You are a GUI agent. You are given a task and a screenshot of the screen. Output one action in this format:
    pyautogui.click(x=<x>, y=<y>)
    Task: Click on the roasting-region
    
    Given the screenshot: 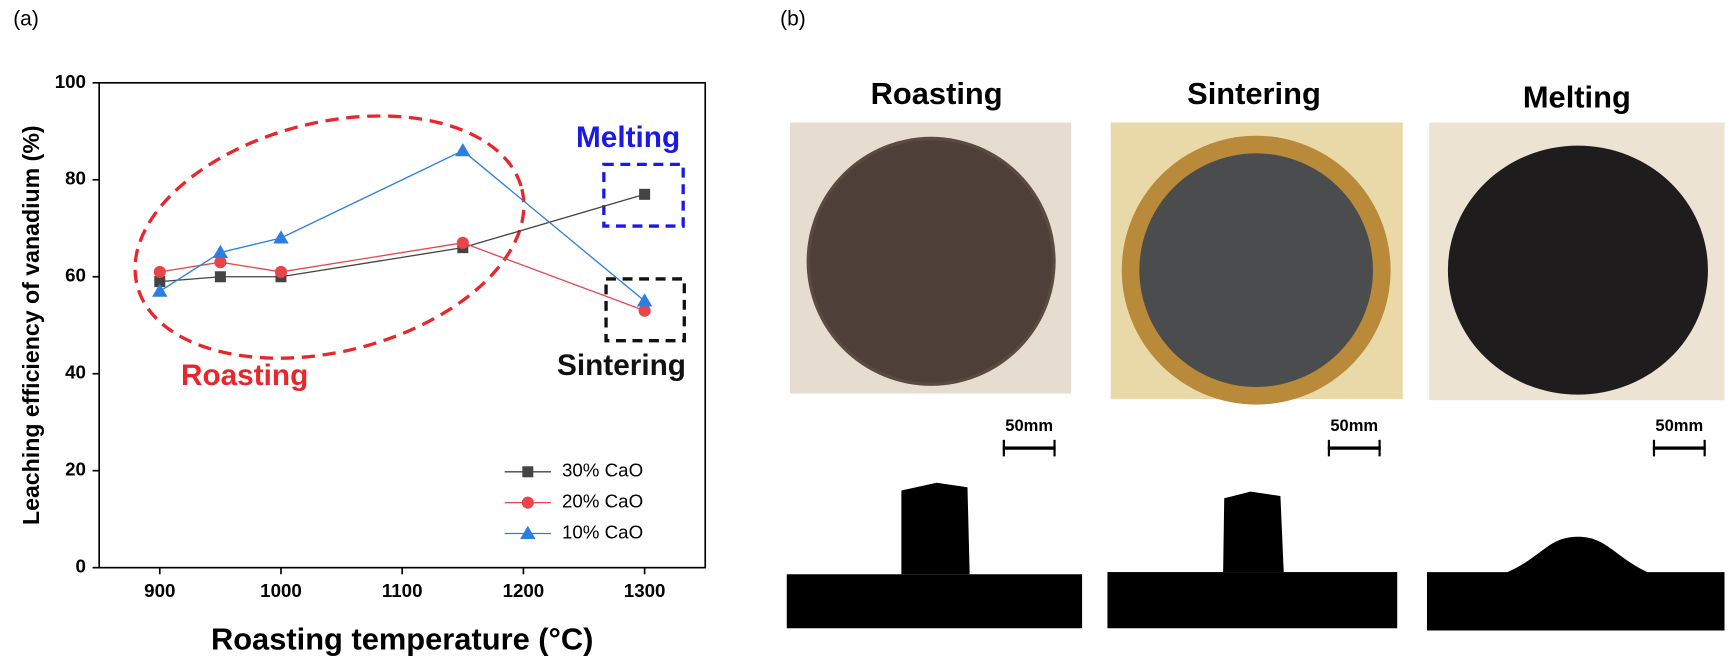 What is the action you would take?
    pyautogui.click(x=329, y=237)
    